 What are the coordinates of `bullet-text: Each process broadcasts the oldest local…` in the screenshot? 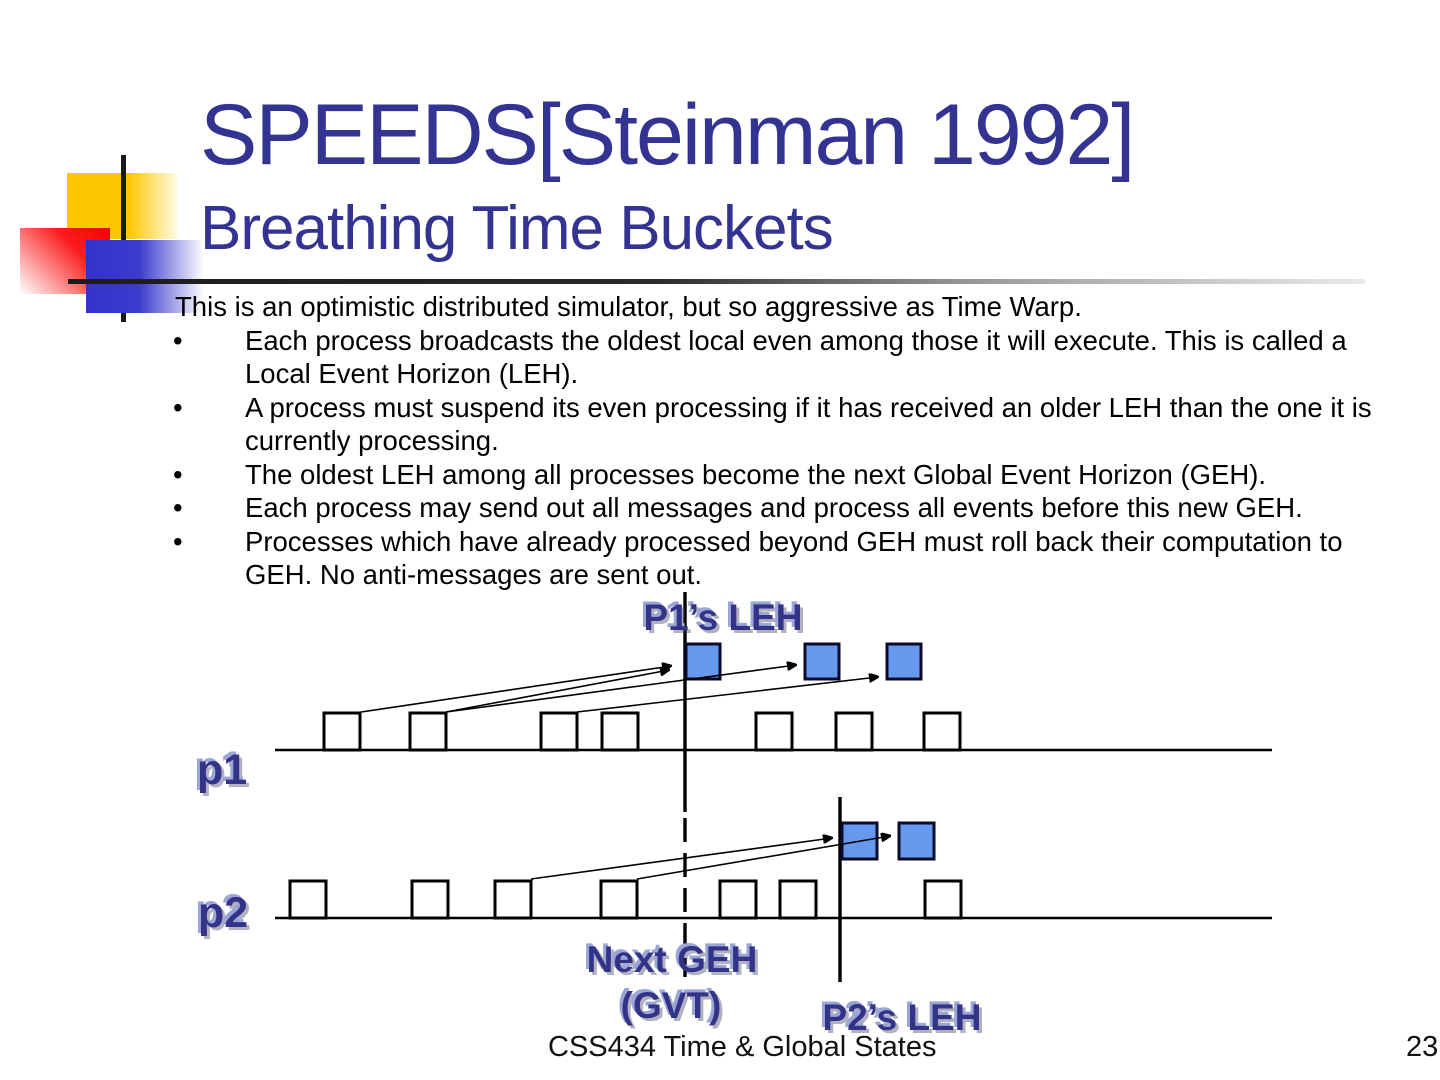 It's located at (796, 357).